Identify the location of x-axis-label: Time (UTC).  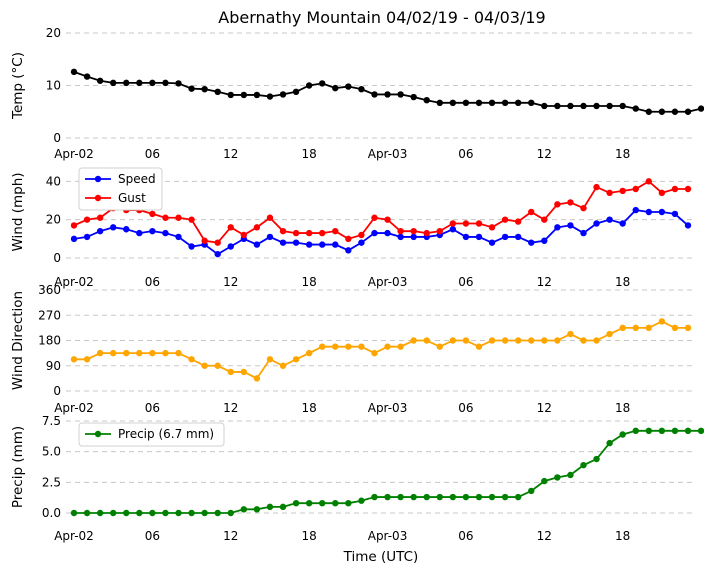
(381, 557).